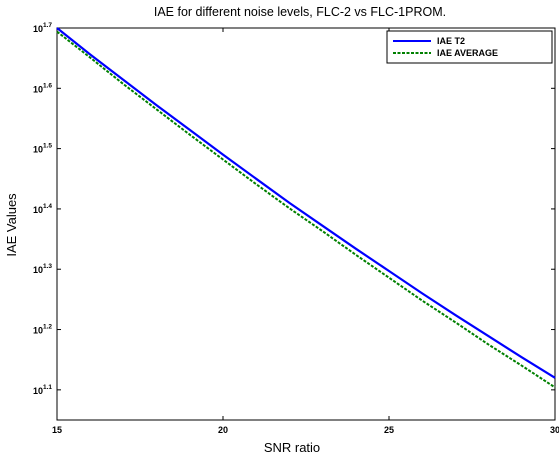  I want to click on legend-label-1: IAE AVERAGE, so click(467, 53).